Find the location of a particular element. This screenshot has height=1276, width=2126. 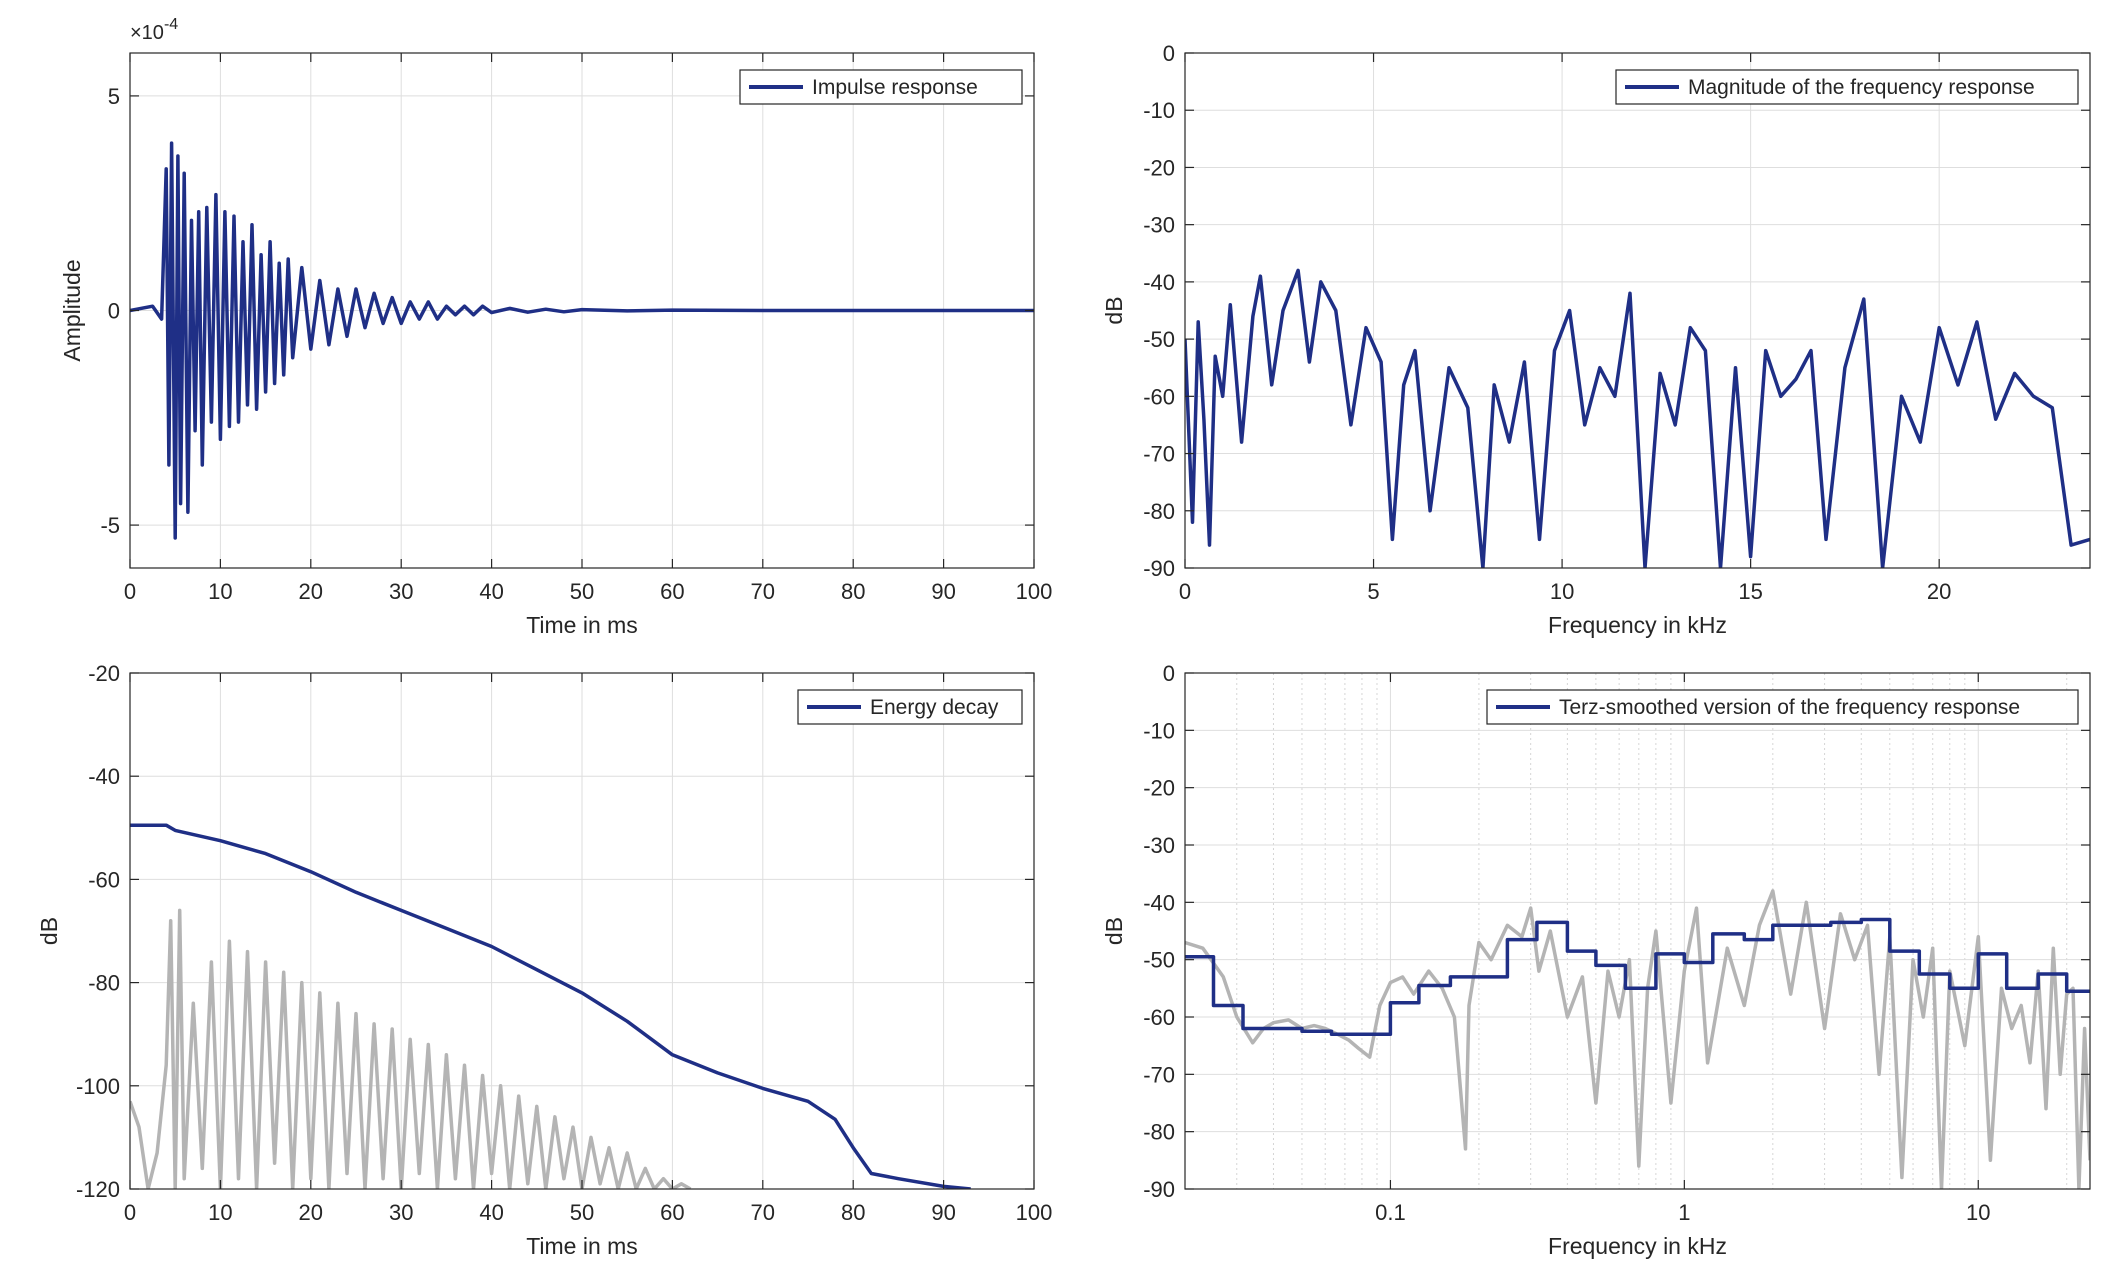

x-tick-label: 0.1 is located at coordinates (1390, 1212).